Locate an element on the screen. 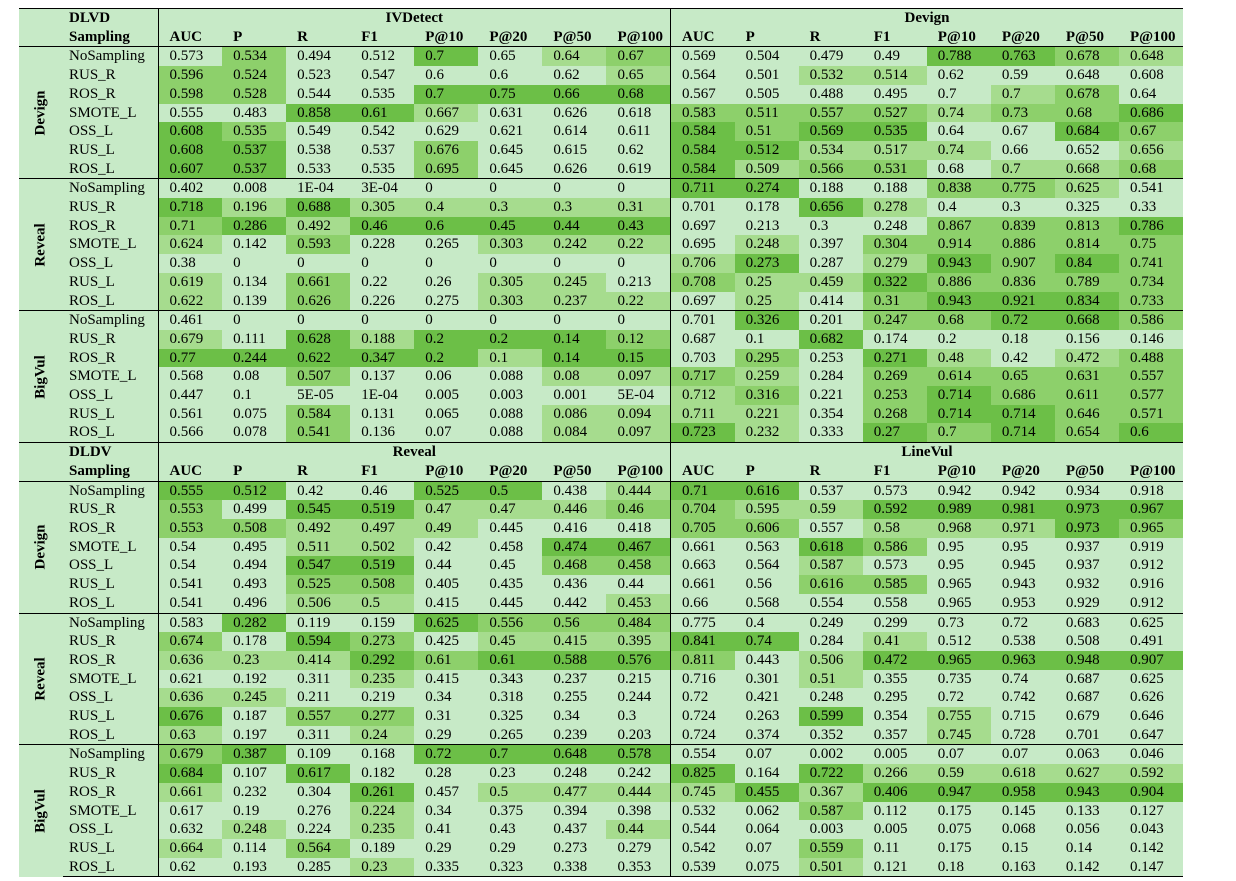 The width and height of the screenshot is (1236, 881). dataset-name: Reveal is located at coordinates (40, 245).